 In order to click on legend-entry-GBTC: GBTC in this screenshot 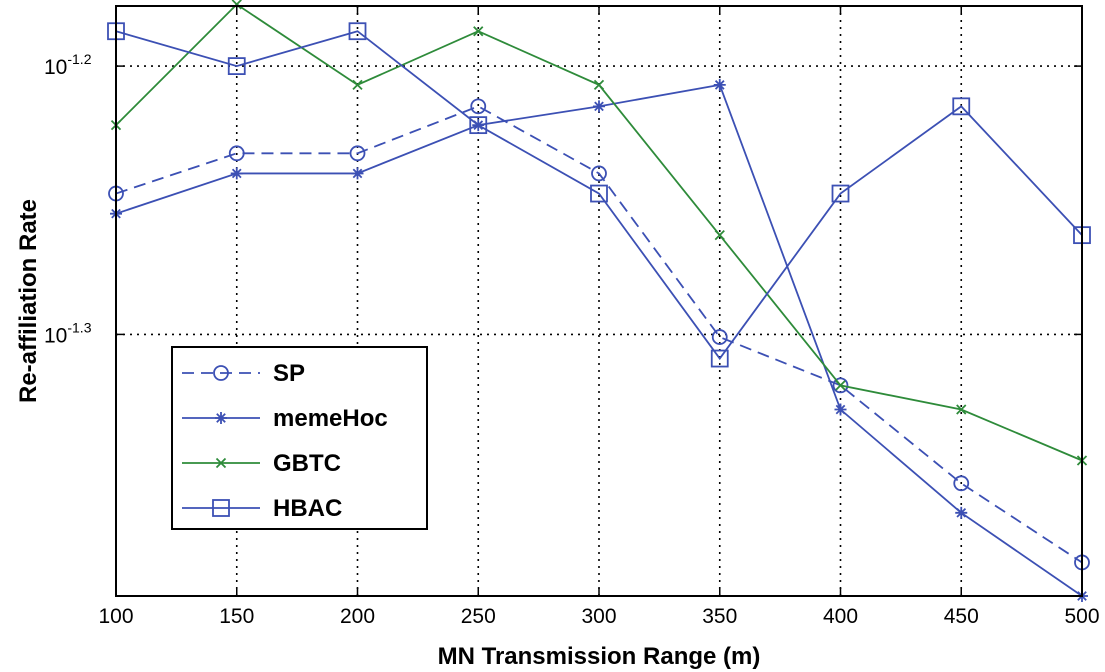, I will do `click(261, 463)`.